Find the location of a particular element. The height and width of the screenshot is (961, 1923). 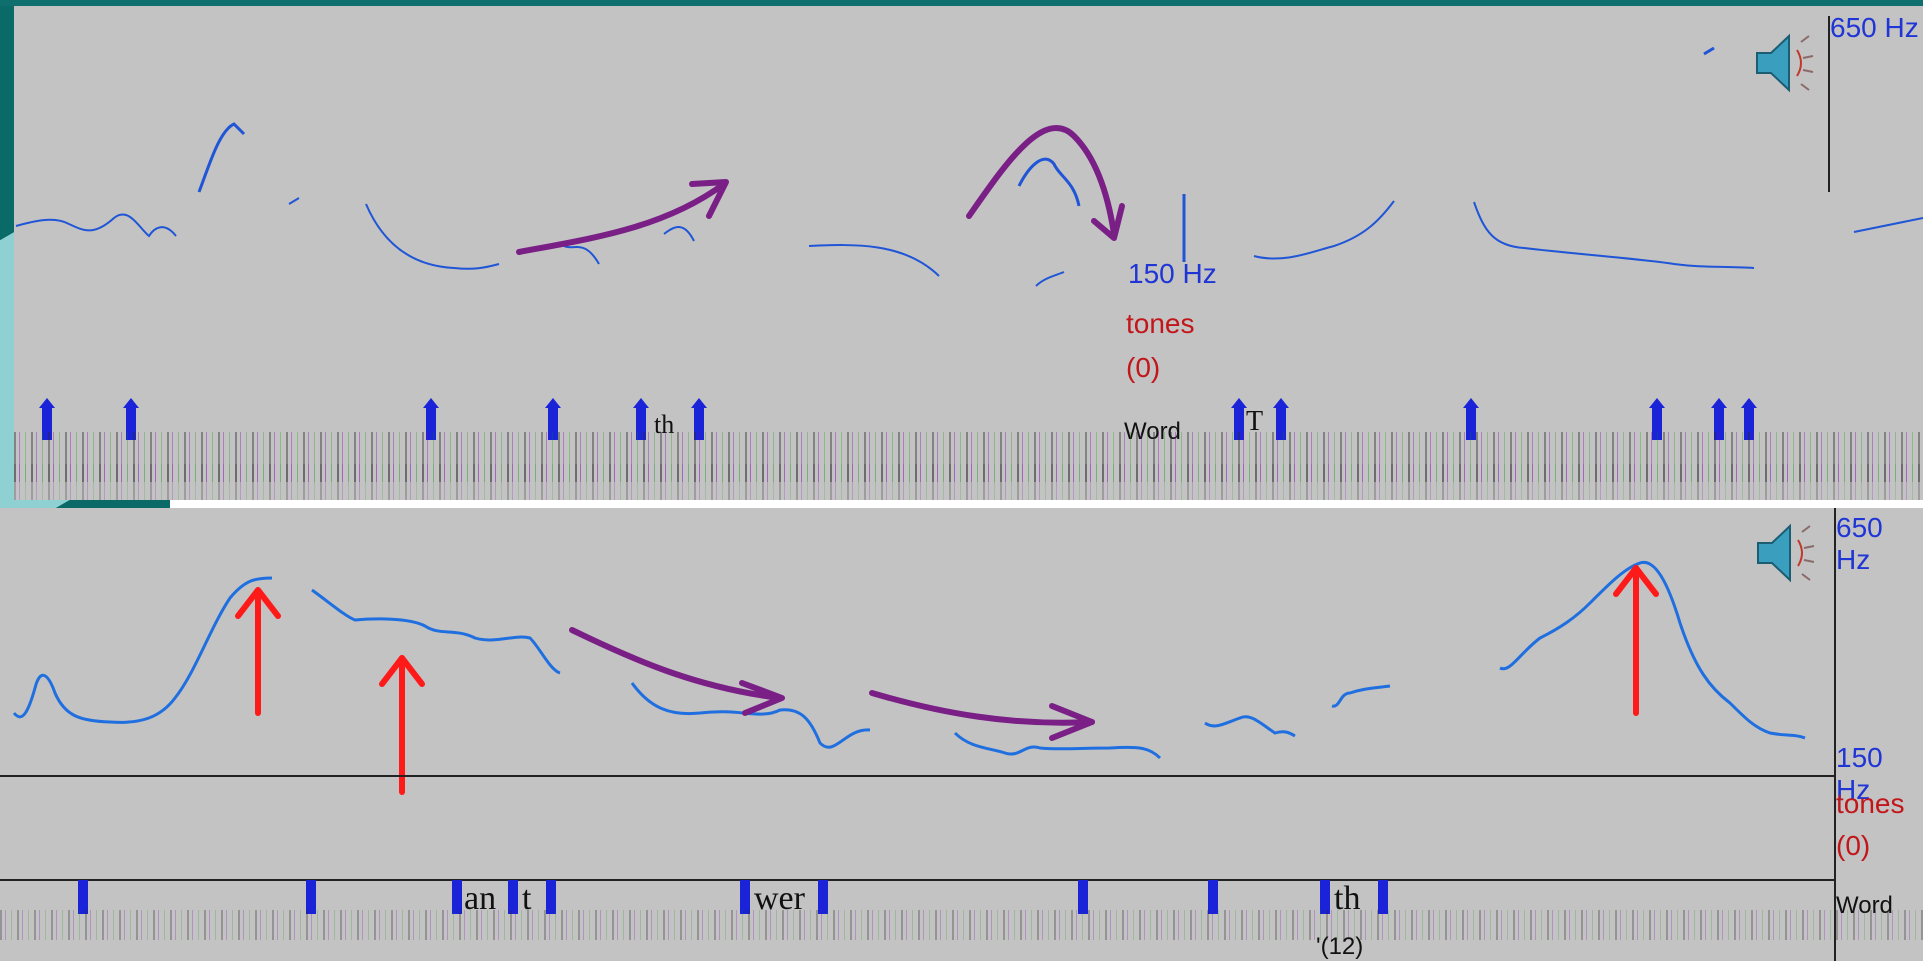

tier-count-label: '(12) is located at coordinates (1340, 946).